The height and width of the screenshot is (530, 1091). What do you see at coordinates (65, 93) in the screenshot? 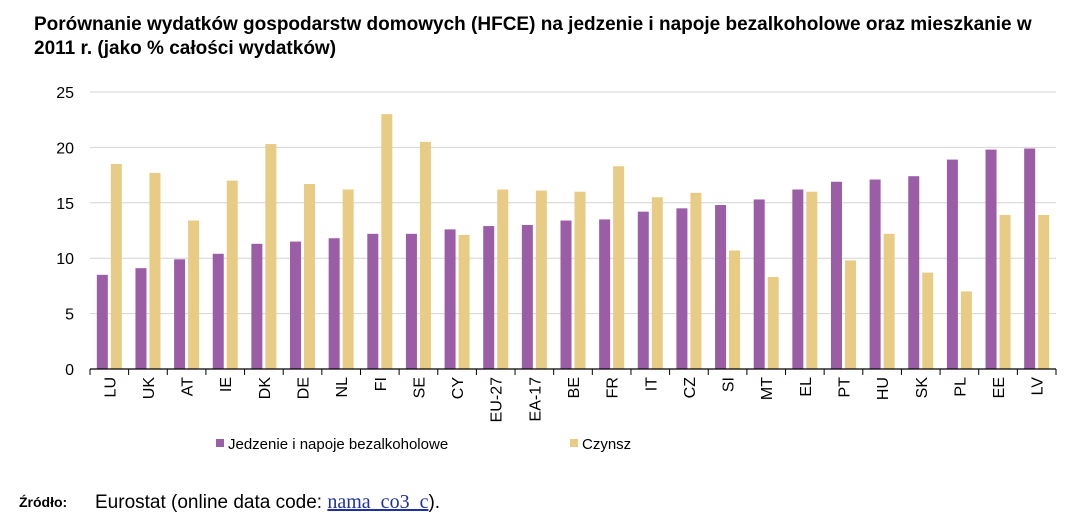
I see `y-tick-label: 25` at bounding box center [65, 93].